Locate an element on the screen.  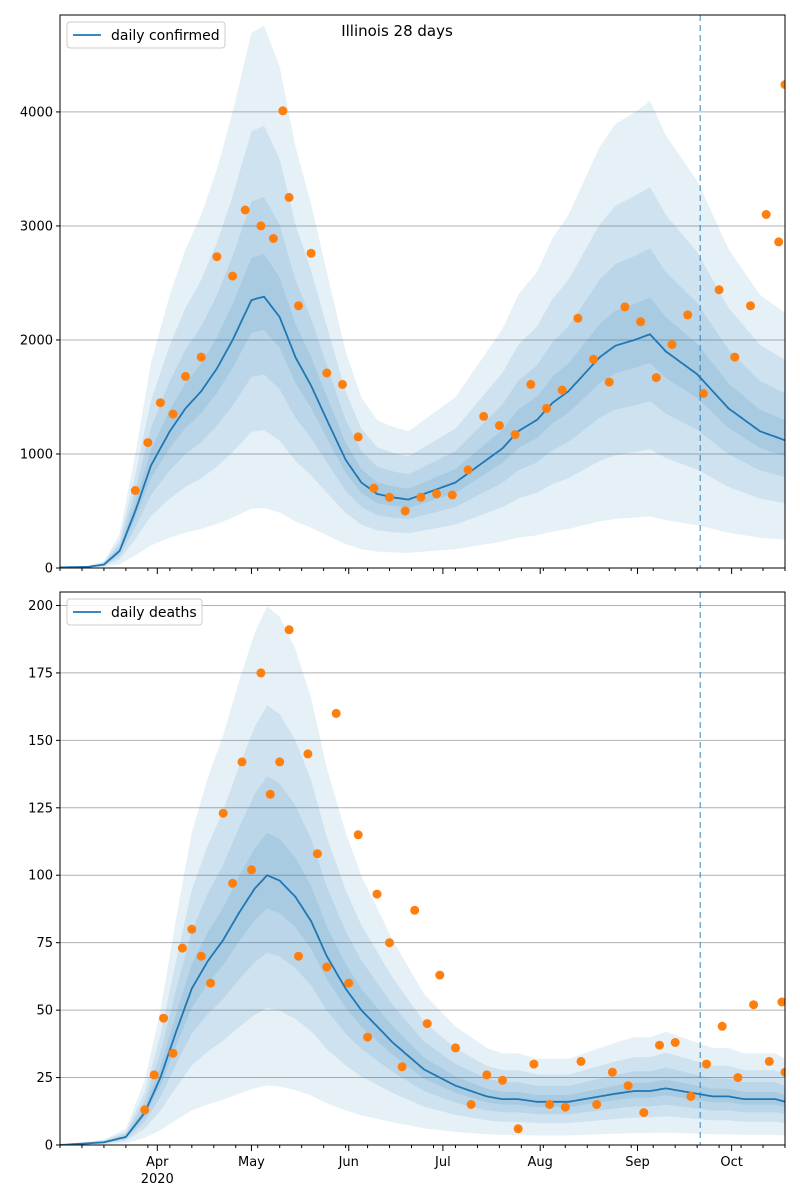
deaths-y-ticks: 0 25 50 75 100 125 150 175 200 is located at coordinates (44, 876).